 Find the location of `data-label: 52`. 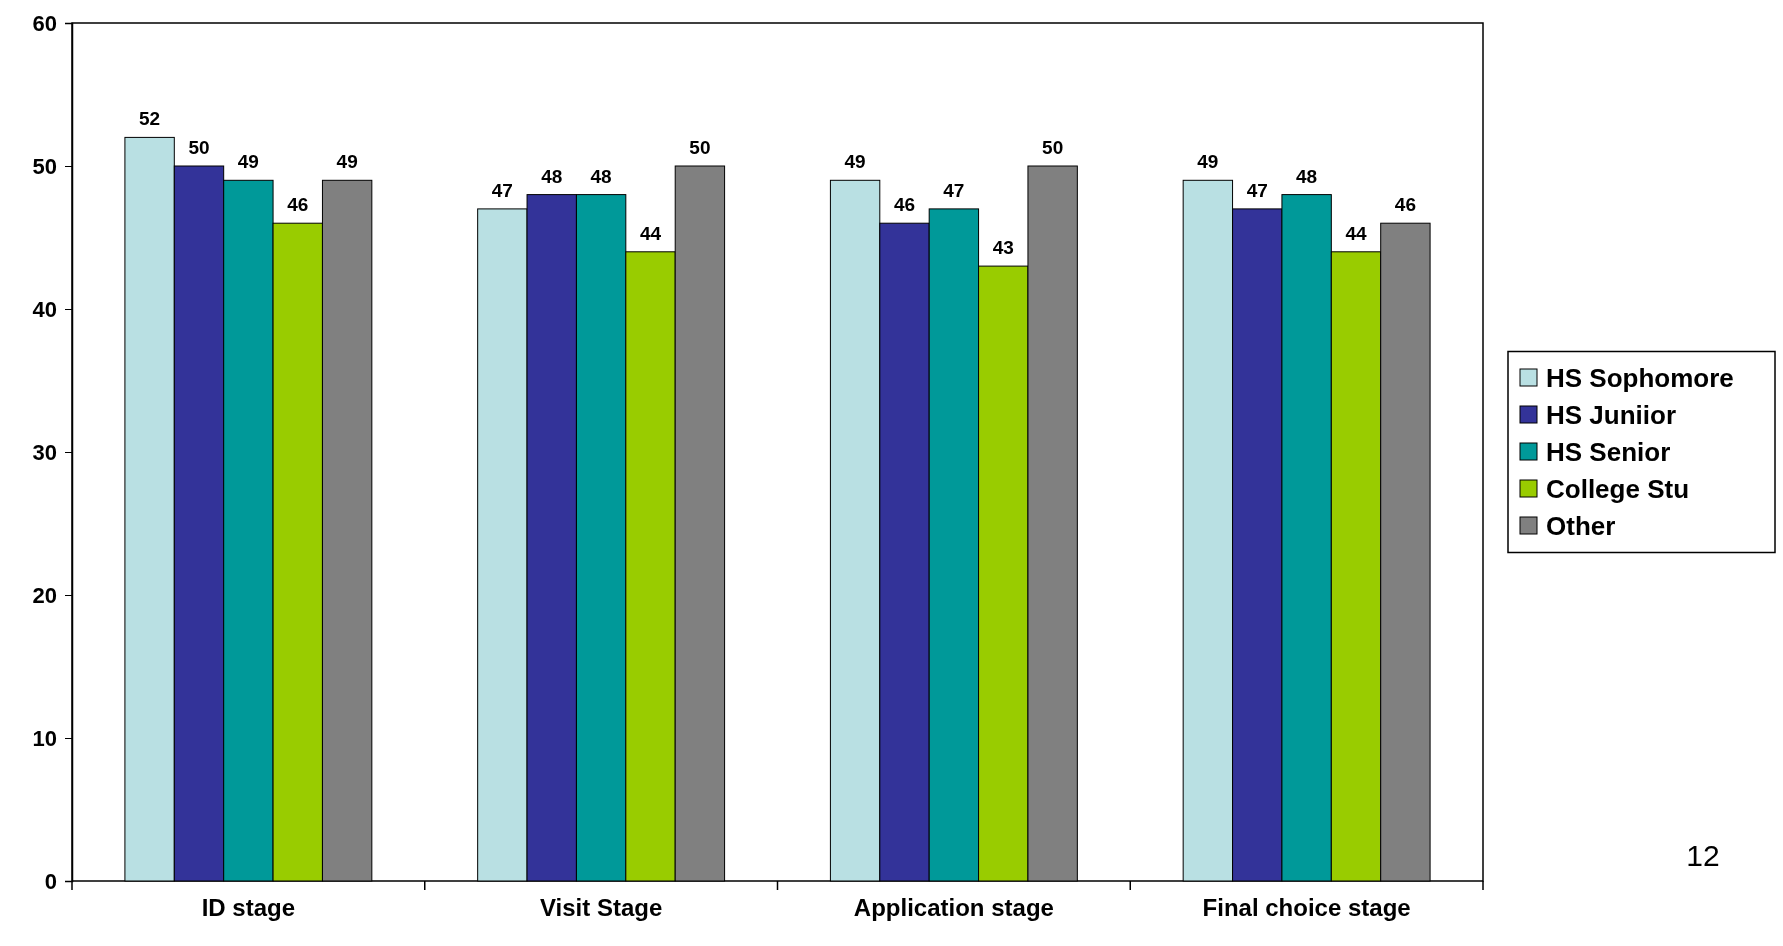

data-label: 52 is located at coordinates (150, 119).